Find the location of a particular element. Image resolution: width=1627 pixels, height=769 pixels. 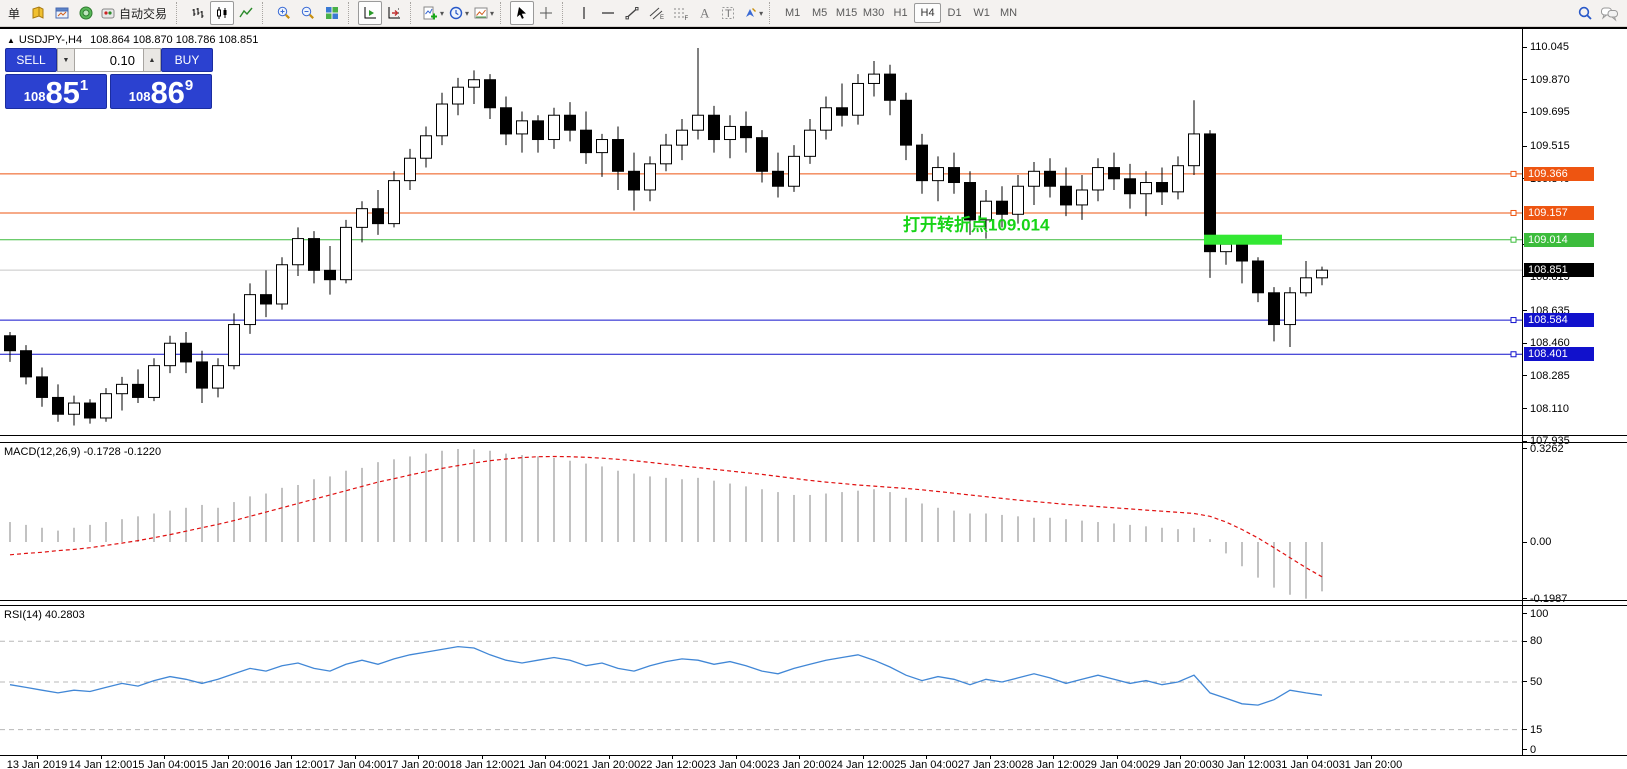

indicators-button: ▾ is located at coordinates (433, 13).